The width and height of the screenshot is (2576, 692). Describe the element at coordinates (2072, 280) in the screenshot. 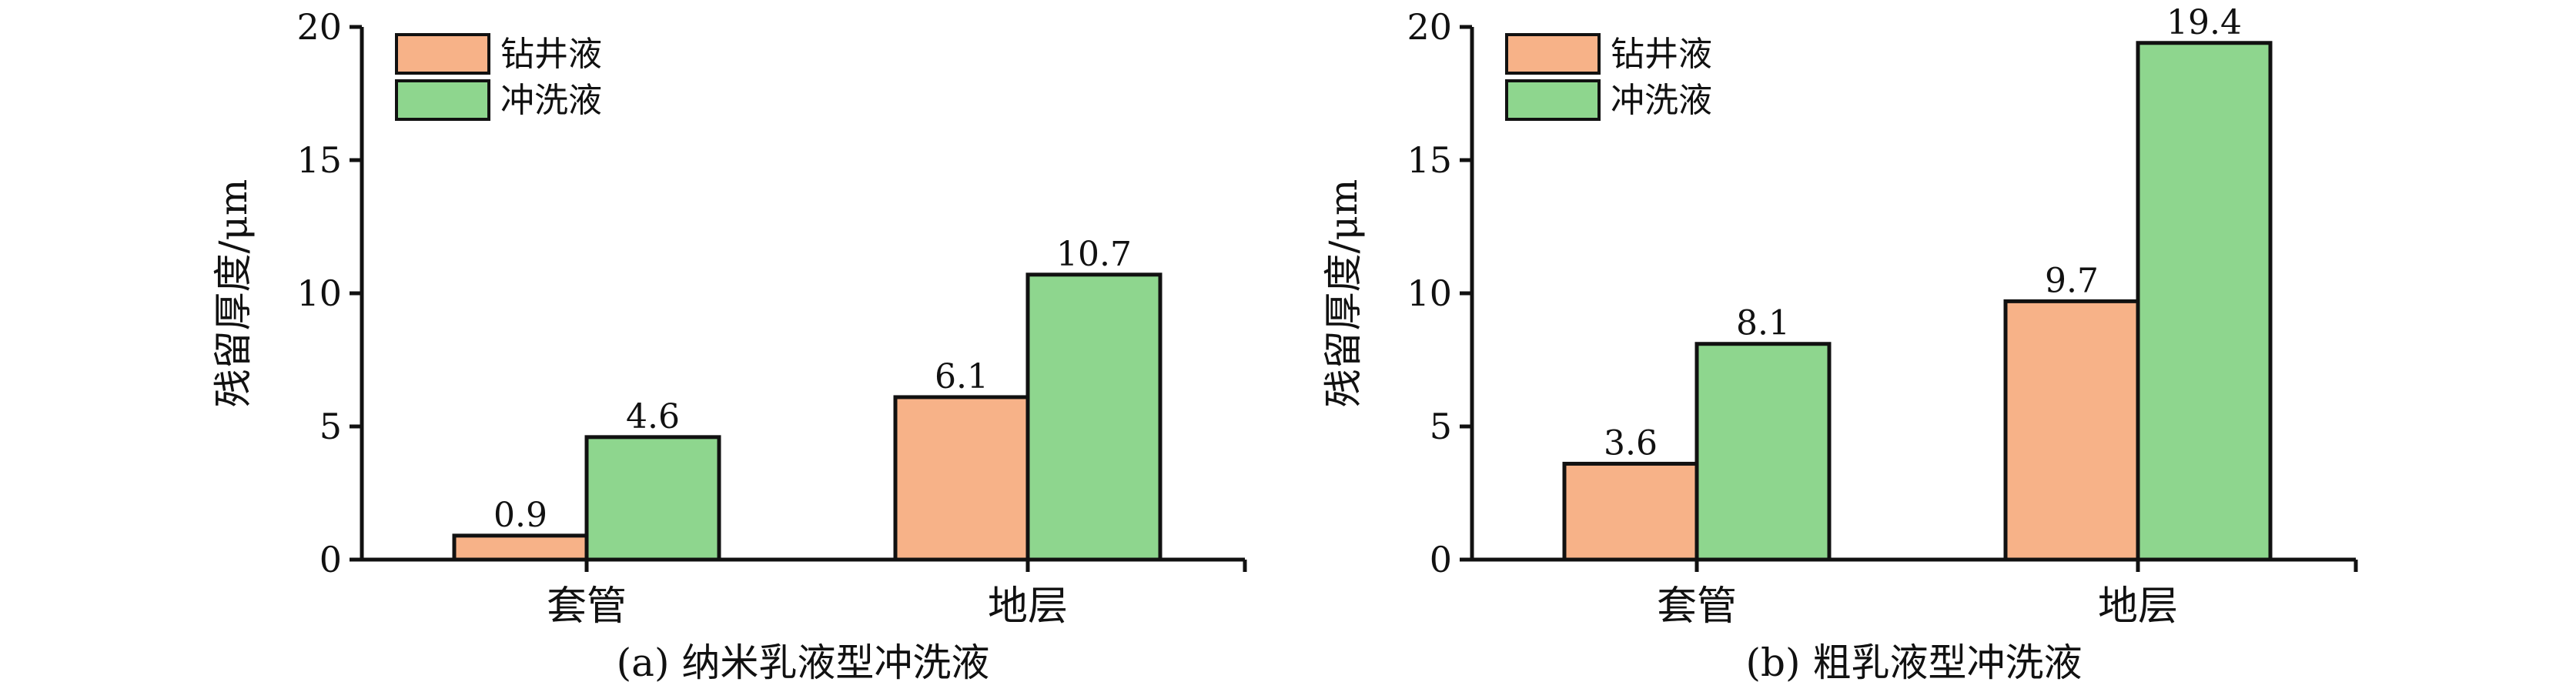

I see `data-label: 9.7` at that location.